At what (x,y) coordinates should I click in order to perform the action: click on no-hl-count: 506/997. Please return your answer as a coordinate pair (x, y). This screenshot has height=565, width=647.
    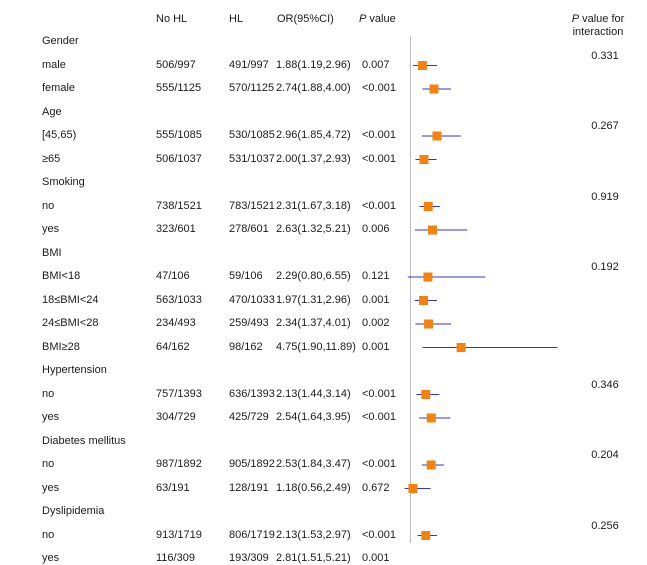
    Looking at the image, I should click on (176, 64).